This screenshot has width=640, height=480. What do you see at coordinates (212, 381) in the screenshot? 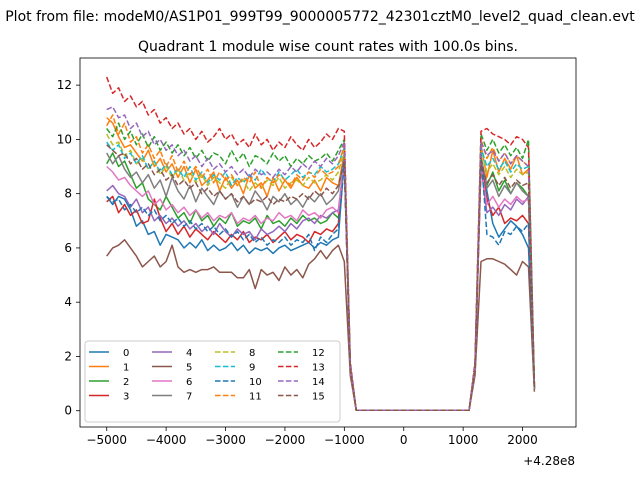
I see `legend-frame` at bounding box center [212, 381].